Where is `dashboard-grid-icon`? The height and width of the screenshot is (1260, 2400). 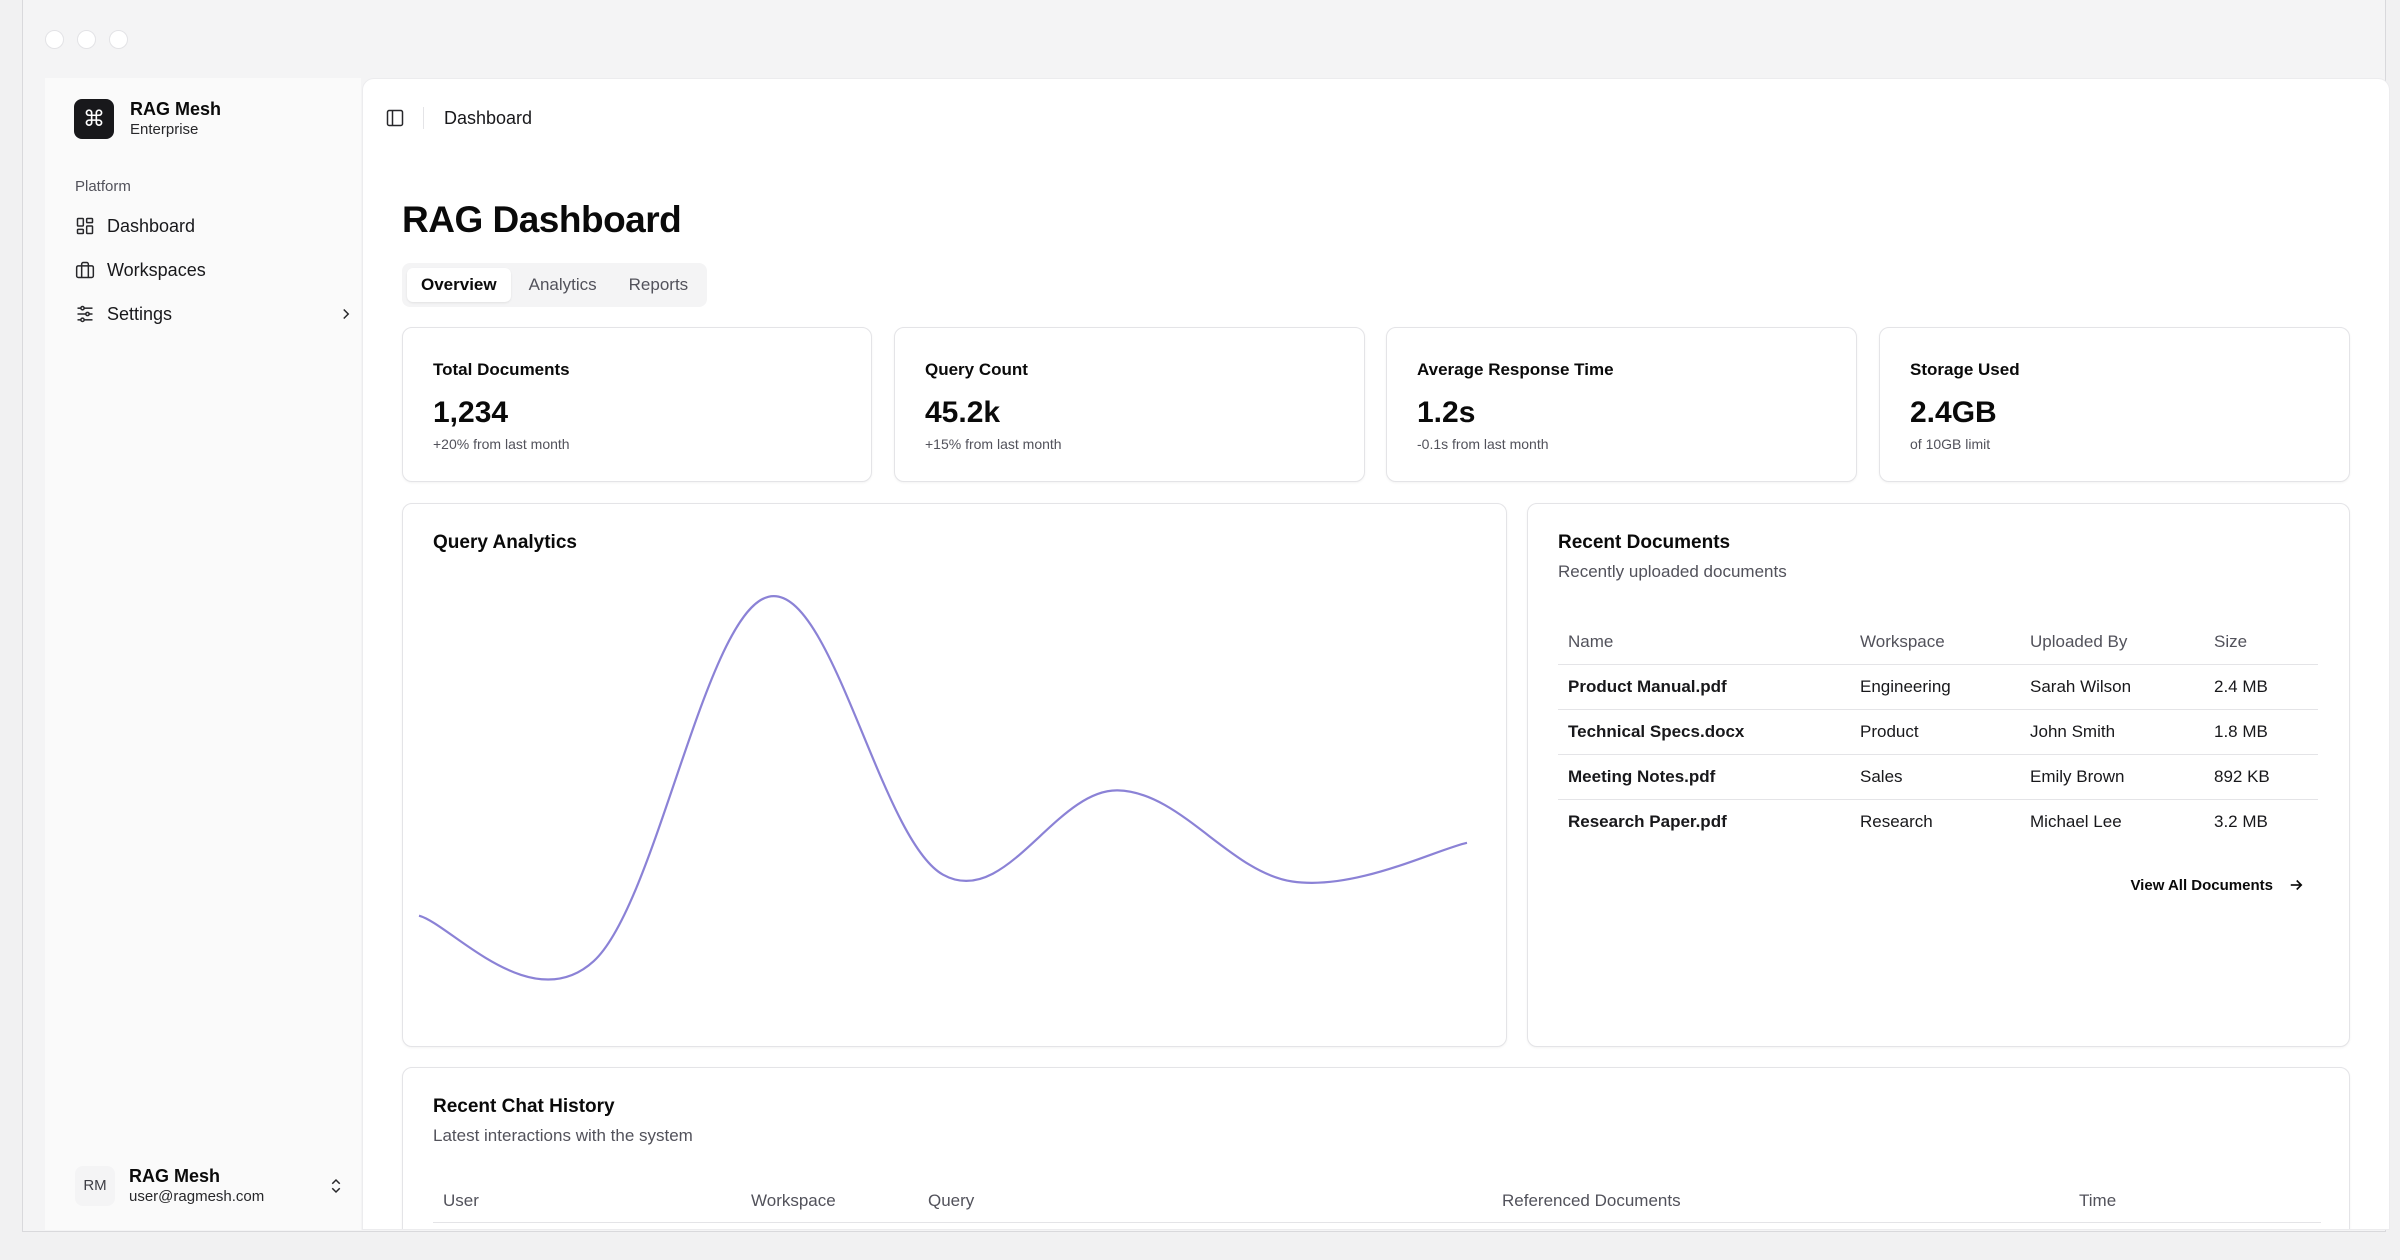
dashboard-grid-icon is located at coordinates (85, 226).